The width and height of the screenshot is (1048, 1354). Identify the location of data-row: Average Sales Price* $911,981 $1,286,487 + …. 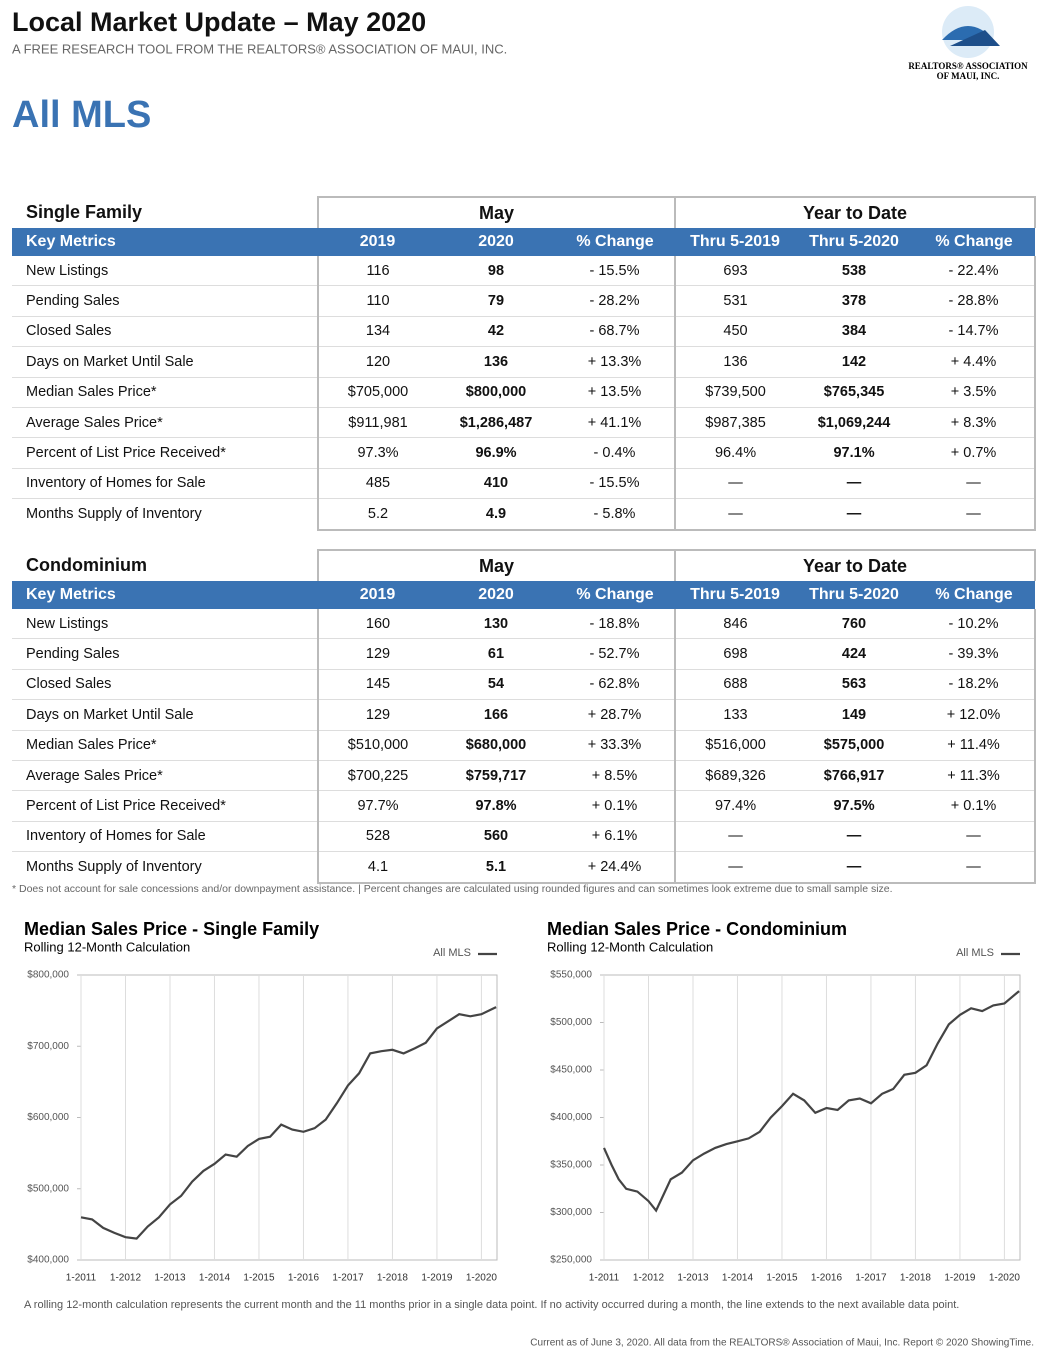
(524, 423).